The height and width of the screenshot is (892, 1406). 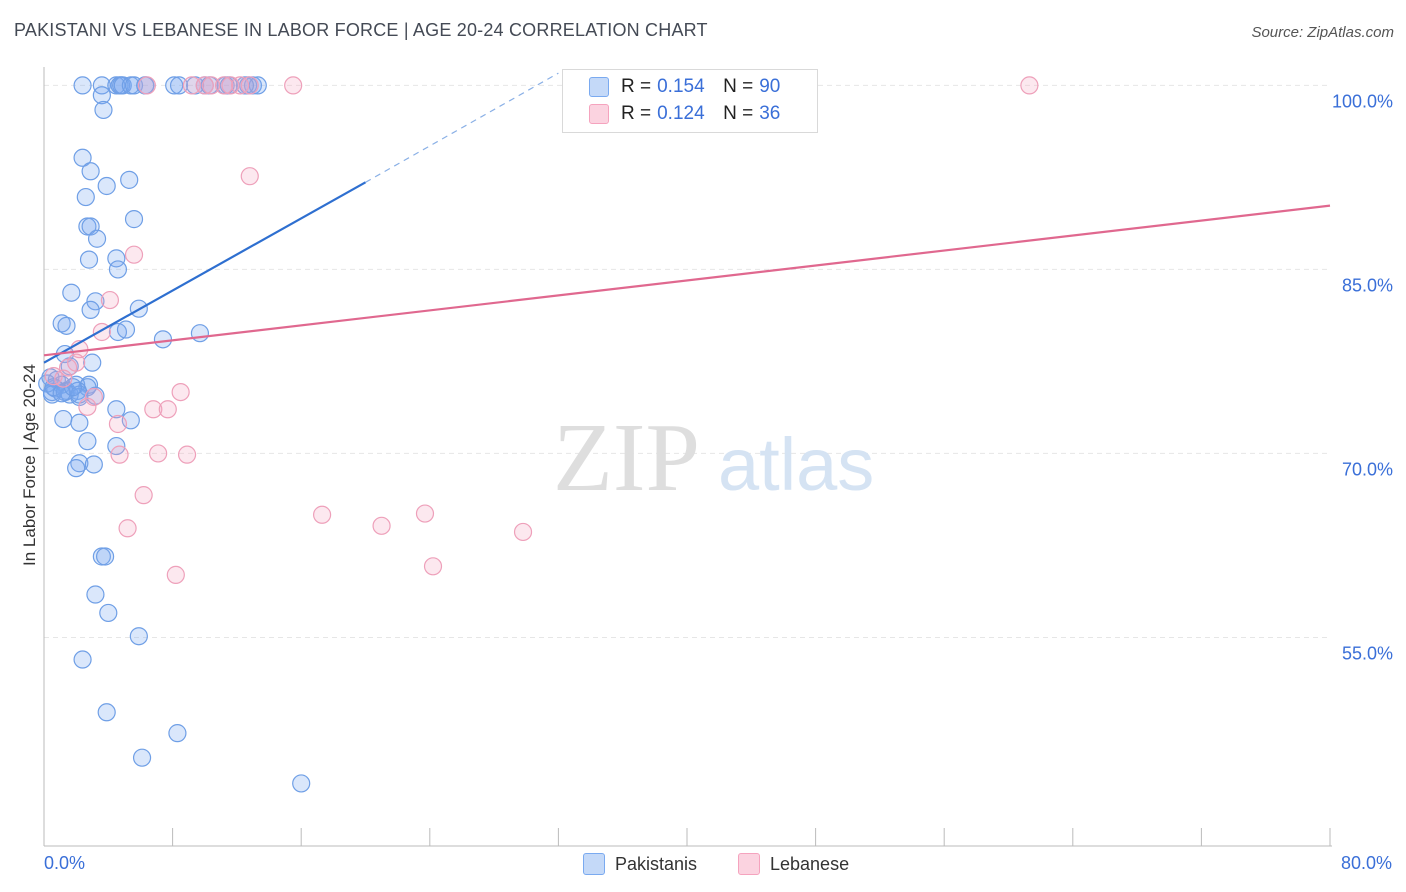 I want to click on legend-row-lebanese: R = 0.124 N = 36, so click(x=684, y=114).